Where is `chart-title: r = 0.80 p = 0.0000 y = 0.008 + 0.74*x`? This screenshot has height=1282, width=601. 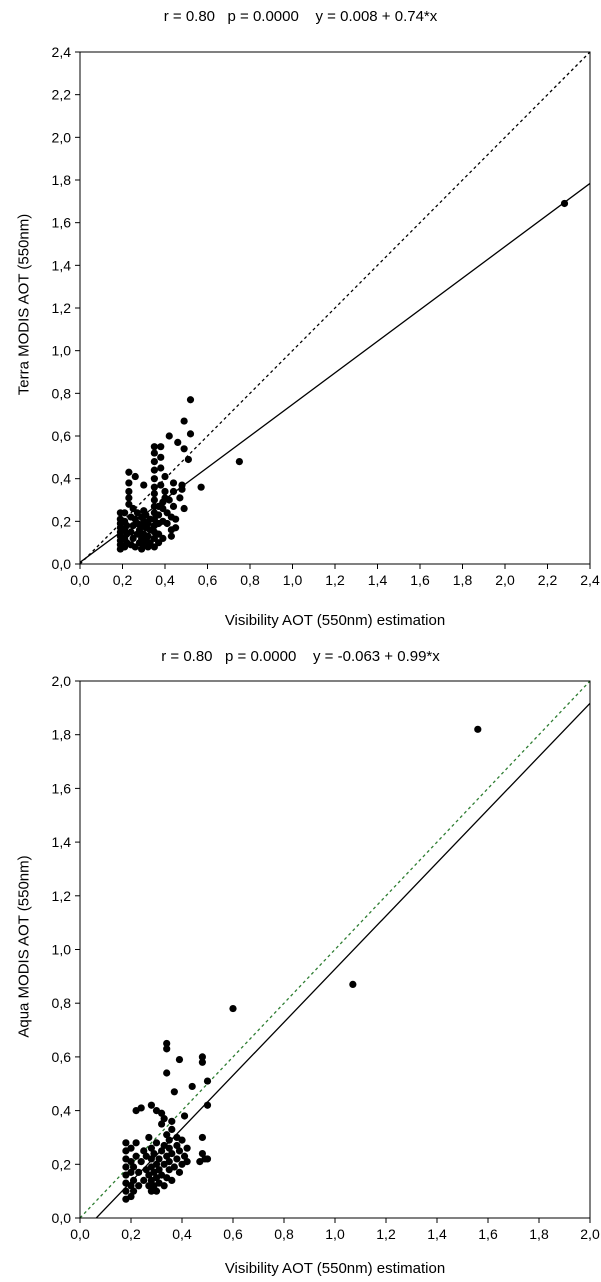
chart-title: r = 0.80 p = 0.0000 y = 0.008 + 0.74*x is located at coordinates (300, 16).